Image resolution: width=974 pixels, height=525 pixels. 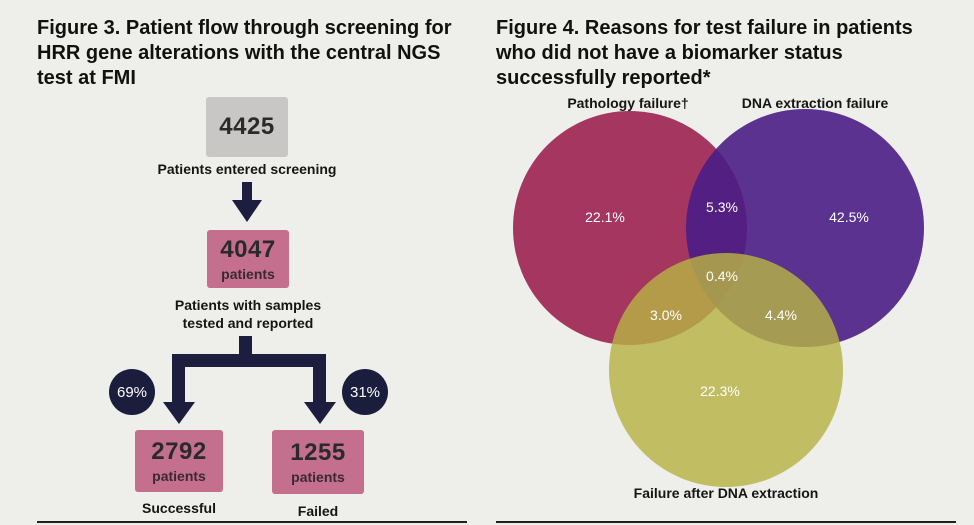 What do you see at coordinates (179, 476) in the screenshot?
I see `successful-patients-unit: patients` at bounding box center [179, 476].